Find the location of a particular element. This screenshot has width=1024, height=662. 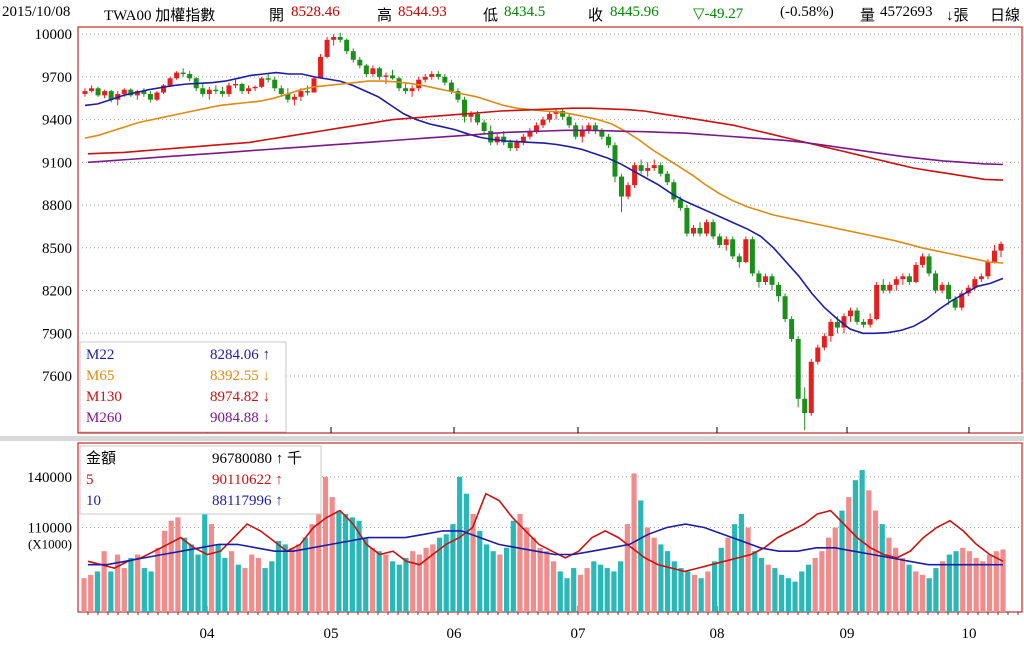

month-label: 09 is located at coordinates (847, 634).